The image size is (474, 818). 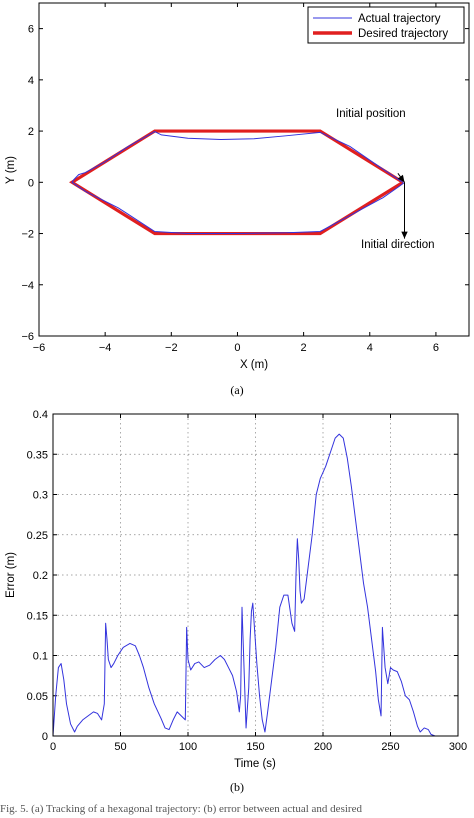 I want to click on plot-a-xtick-label: −2, so click(x=171, y=348).